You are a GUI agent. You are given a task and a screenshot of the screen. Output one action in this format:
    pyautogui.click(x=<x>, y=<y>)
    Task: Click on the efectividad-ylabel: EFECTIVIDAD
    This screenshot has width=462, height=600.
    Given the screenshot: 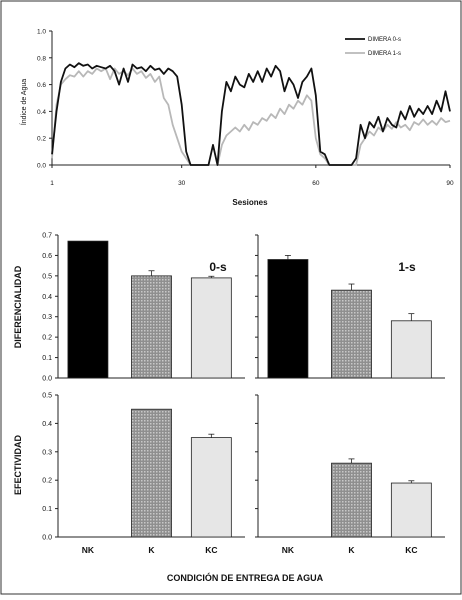 What is the action you would take?
    pyautogui.click(x=18, y=465)
    